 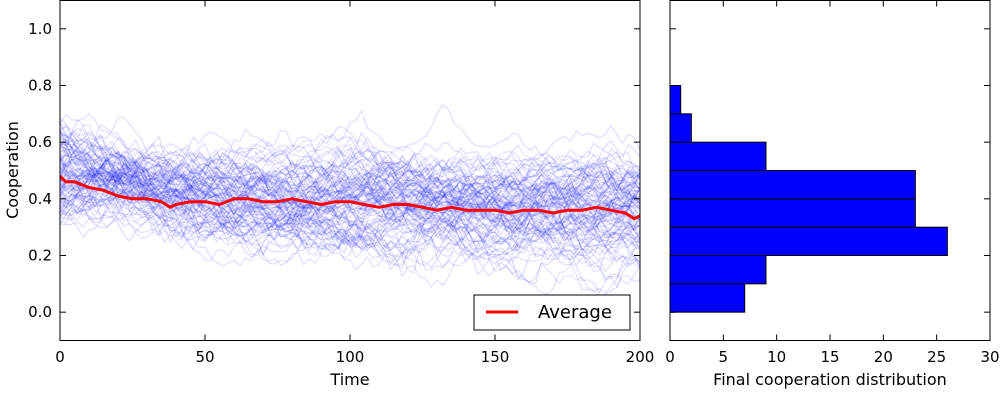 I want to click on legend: Average, so click(x=552, y=312).